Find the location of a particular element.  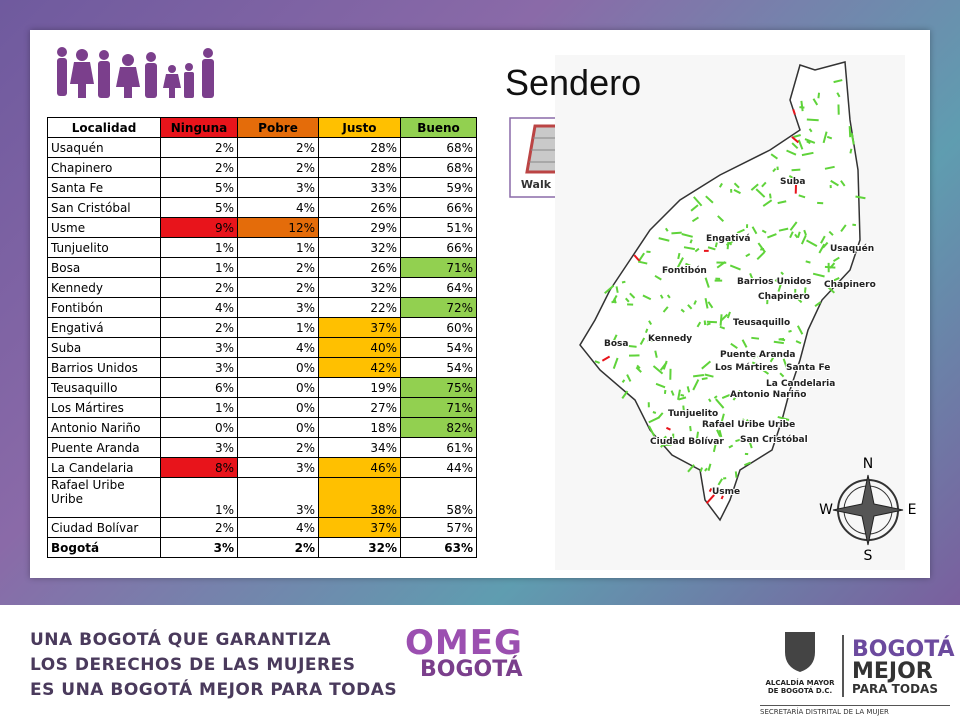

table-cell: 3% is located at coordinates (199, 447).